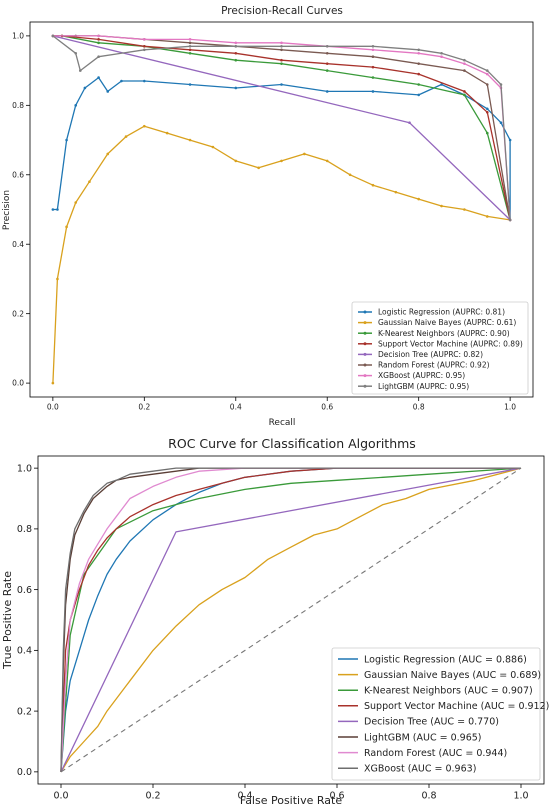 The height and width of the screenshot is (808, 550). Describe the element at coordinates (144, 407) in the screenshot. I see `pr-x-tick-label: 0.2` at that location.